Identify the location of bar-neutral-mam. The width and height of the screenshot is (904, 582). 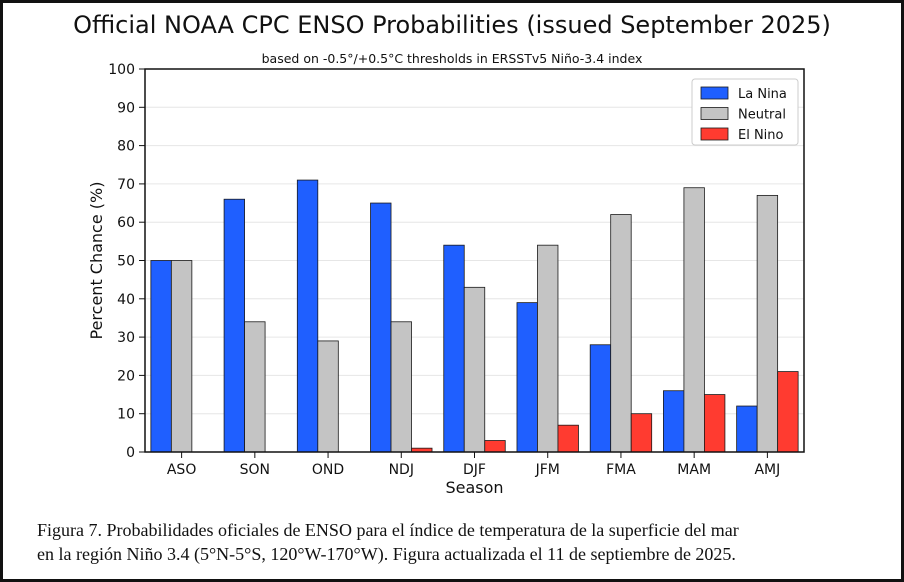
(694, 320).